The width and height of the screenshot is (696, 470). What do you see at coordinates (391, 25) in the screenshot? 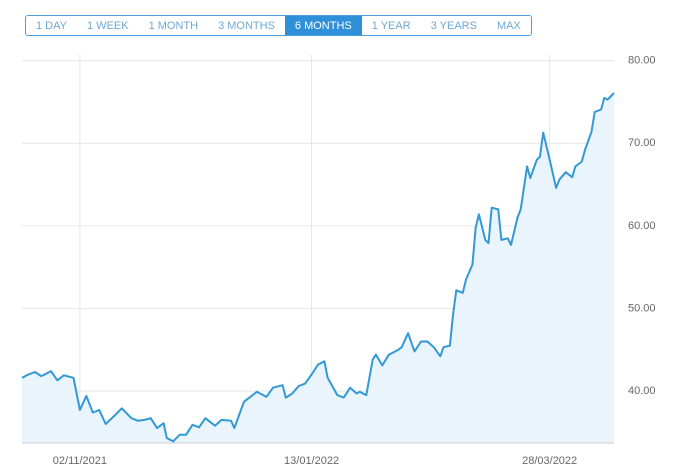
I see `range-button: 1 YEAR` at bounding box center [391, 25].